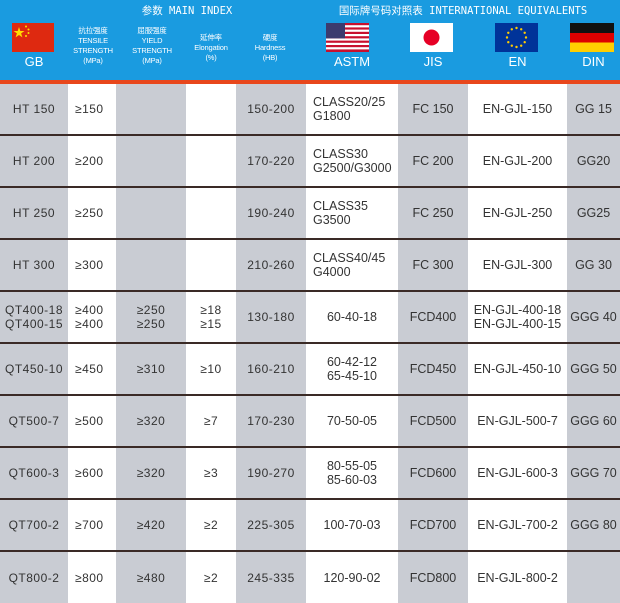 This screenshot has height=603, width=620. I want to click on tensile-cell: ≥200, so click(89, 161).